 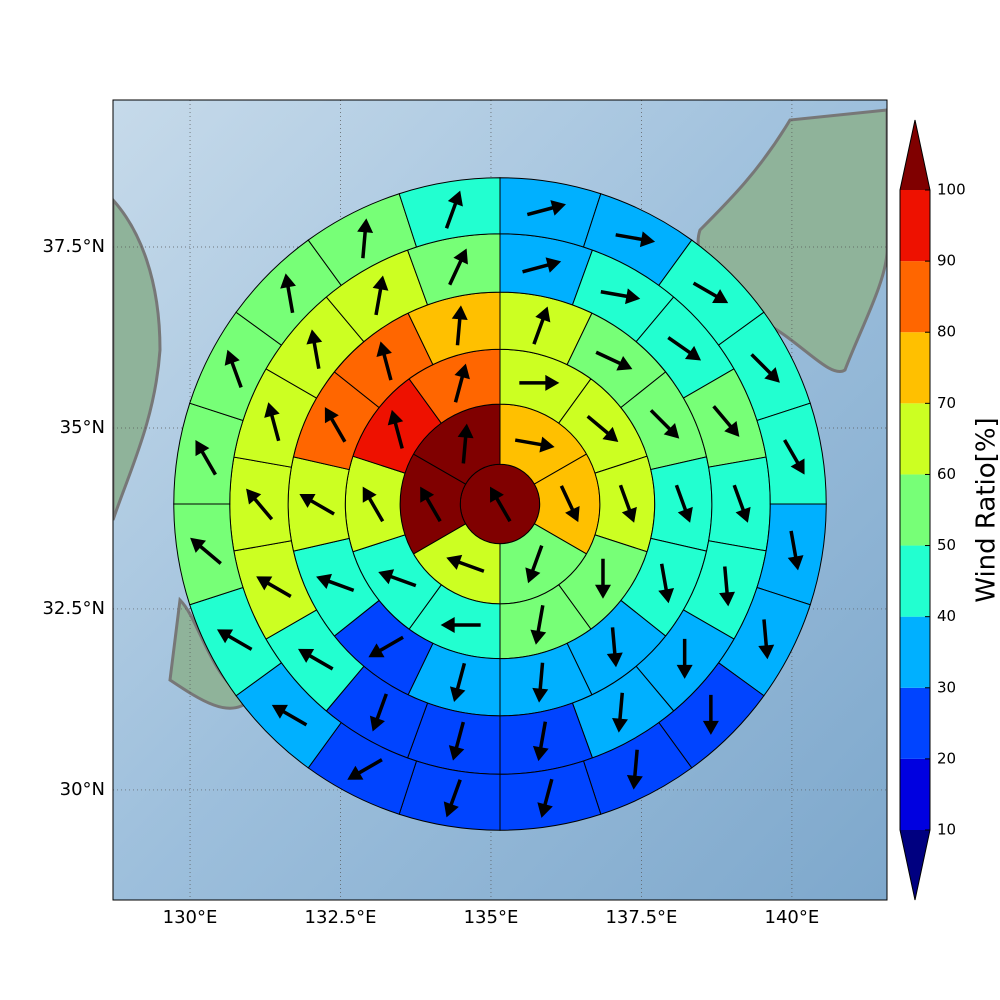 What do you see at coordinates (73, 608) in the screenshot?
I see `y-tick-label: 32.5°N` at bounding box center [73, 608].